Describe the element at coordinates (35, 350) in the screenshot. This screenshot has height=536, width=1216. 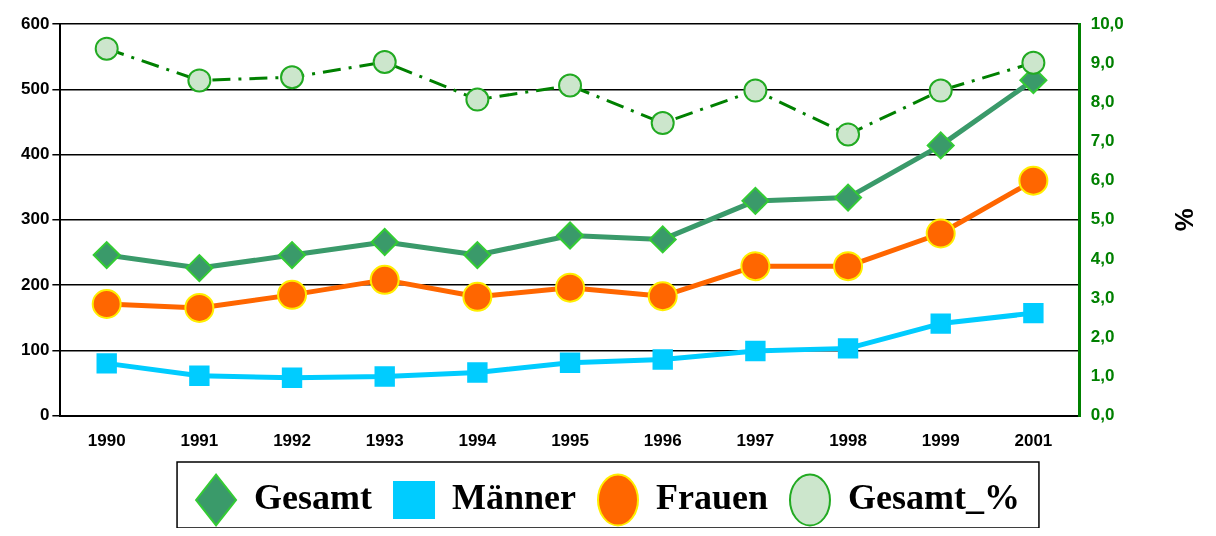
I see `y-tick-label: 100` at that location.